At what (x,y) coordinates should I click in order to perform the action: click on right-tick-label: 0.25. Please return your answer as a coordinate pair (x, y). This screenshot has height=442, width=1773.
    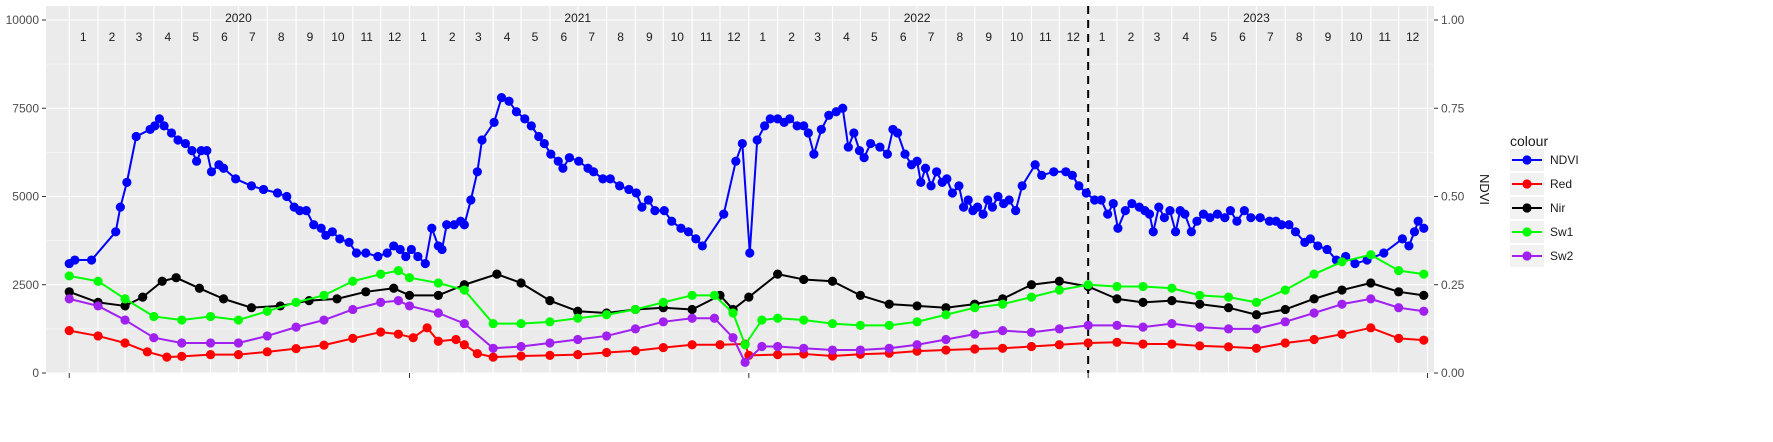
    Looking at the image, I should click on (1453, 285).